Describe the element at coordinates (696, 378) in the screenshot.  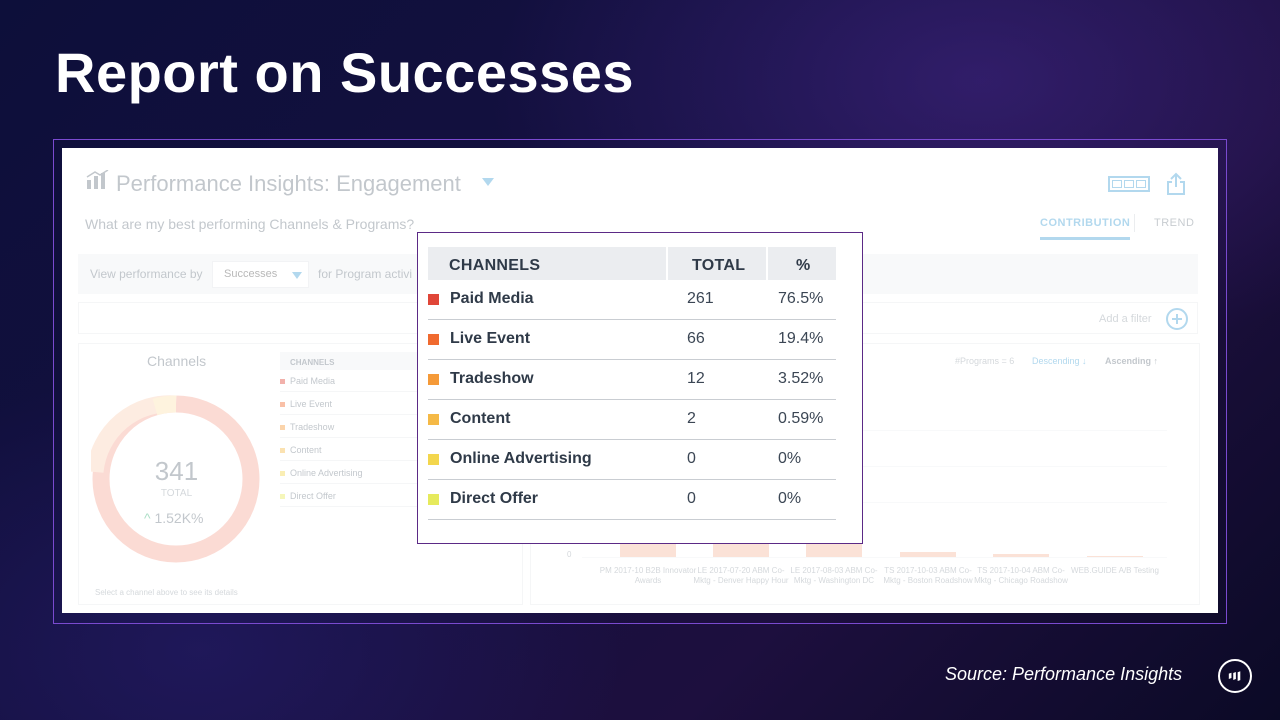
I see `channel-total: 12` at that location.